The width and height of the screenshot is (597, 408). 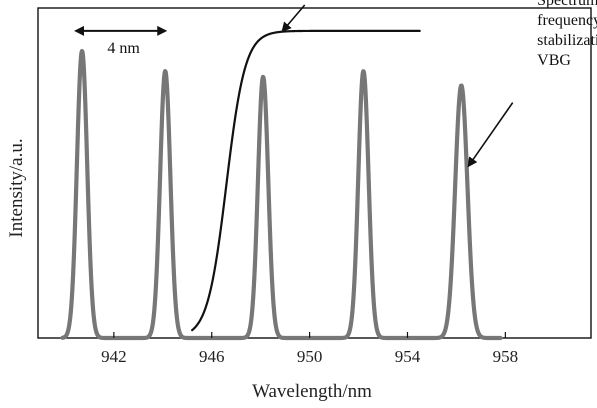 What do you see at coordinates (567, 40) in the screenshot?
I see `annotation-text-line: stabilization` at bounding box center [567, 40].